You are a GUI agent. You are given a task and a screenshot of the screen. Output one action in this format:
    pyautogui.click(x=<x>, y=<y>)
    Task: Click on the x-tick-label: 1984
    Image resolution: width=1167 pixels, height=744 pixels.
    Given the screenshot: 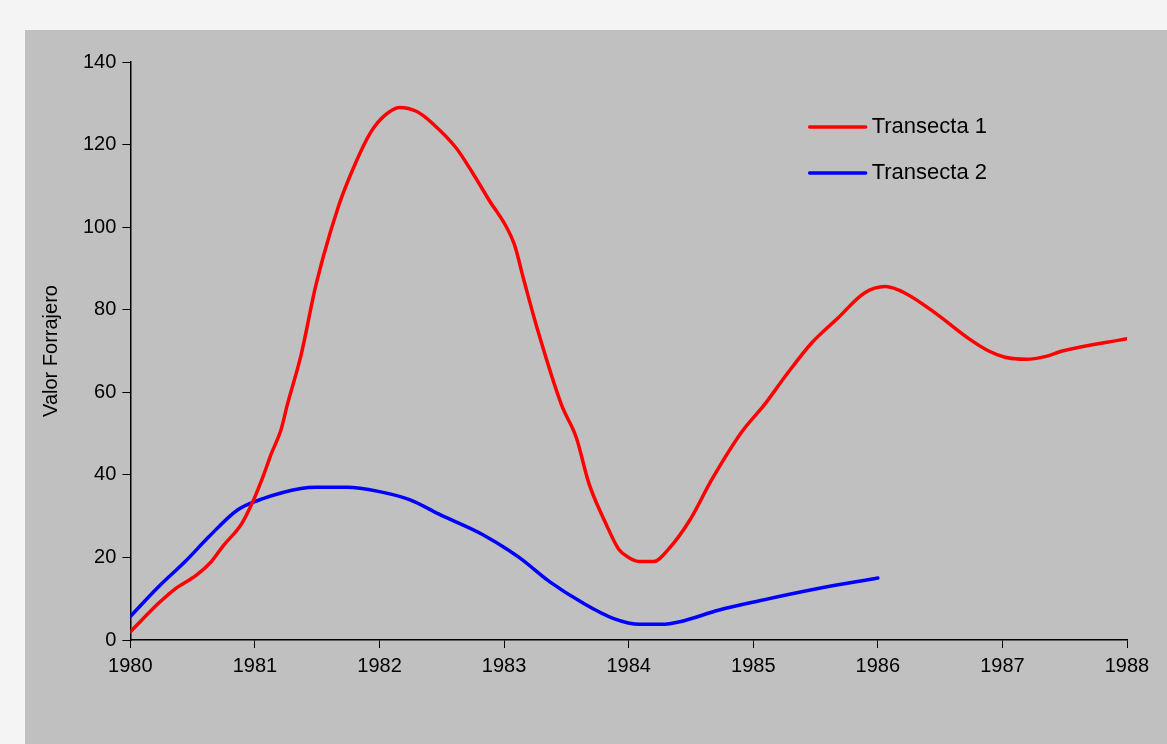 What is the action you would take?
    pyautogui.click(x=628, y=664)
    